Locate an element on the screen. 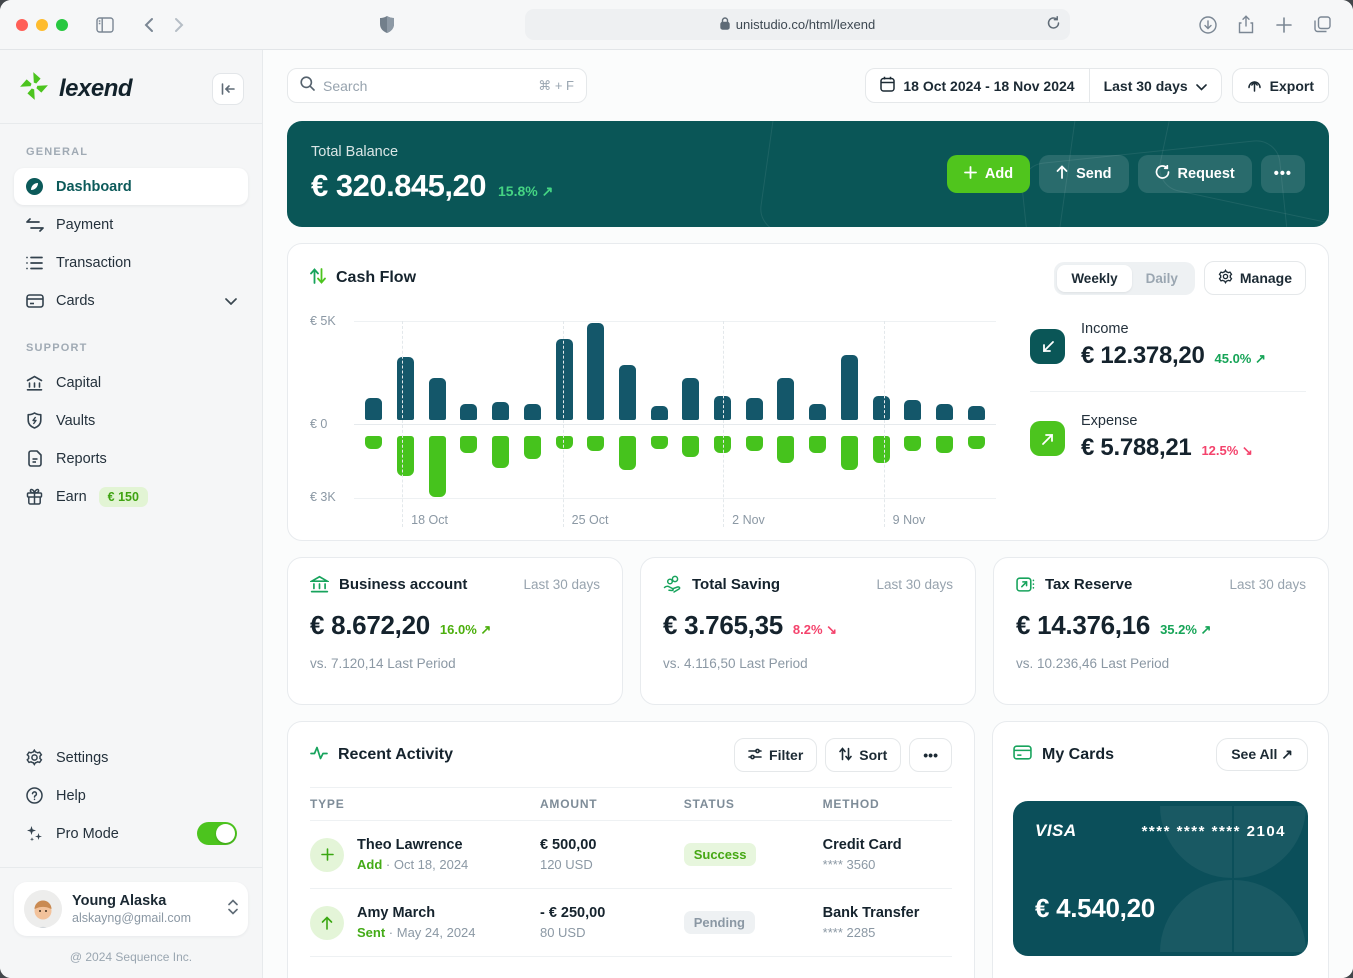 The width and height of the screenshot is (1353, 978). avatar is located at coordinates (43, 909).